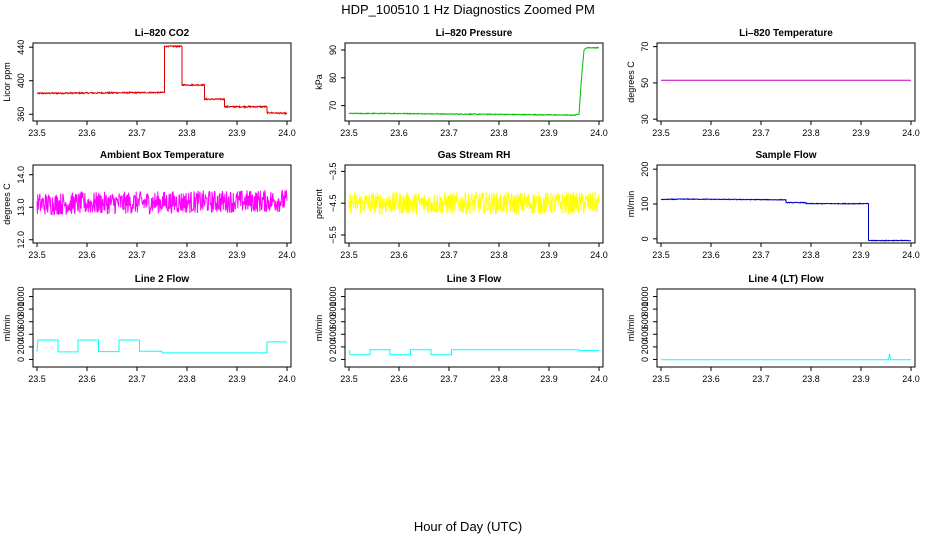  Describe the element at coordinates (474, 155) in the screenshot. I see `panel-title: Gas Stream RH` at that location.